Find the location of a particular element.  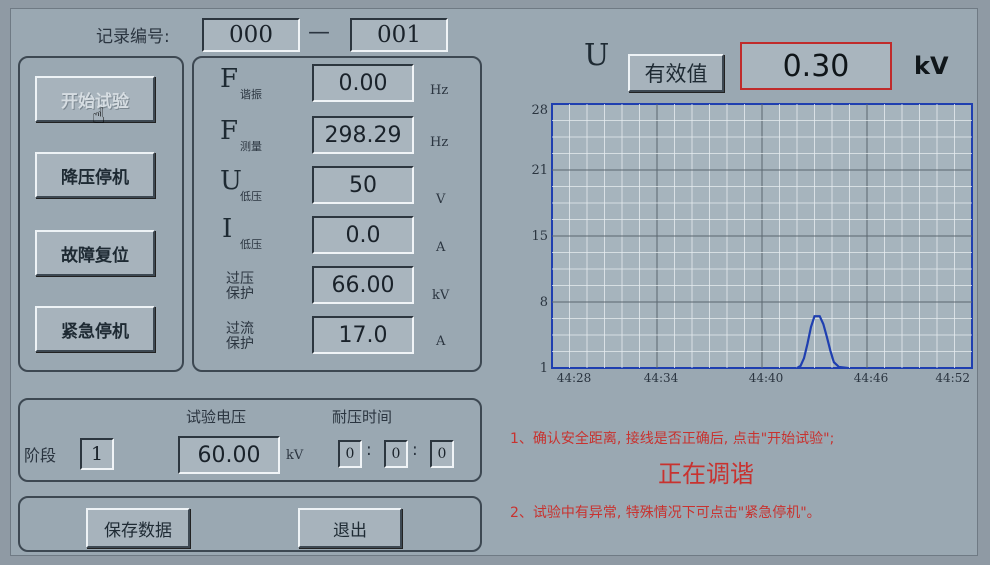

f-resonance-sub: 谐振 is located at coordinates (251, 94).